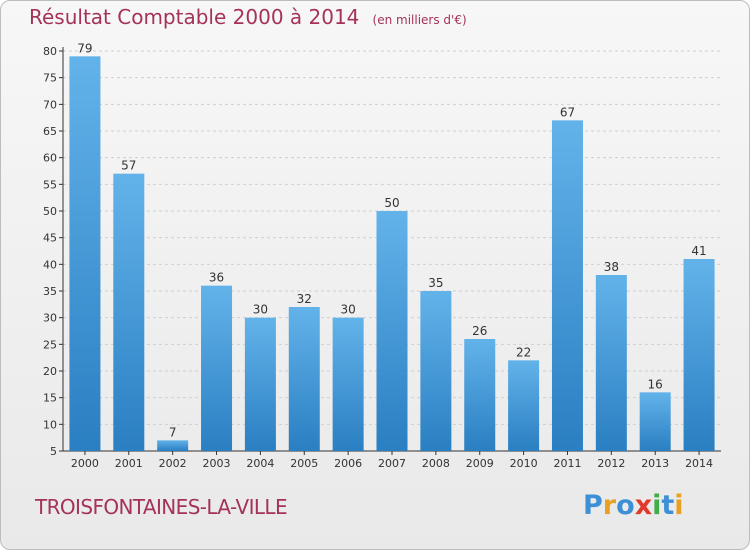  I want to click on y-tick-label: 20, so click(50, 371).